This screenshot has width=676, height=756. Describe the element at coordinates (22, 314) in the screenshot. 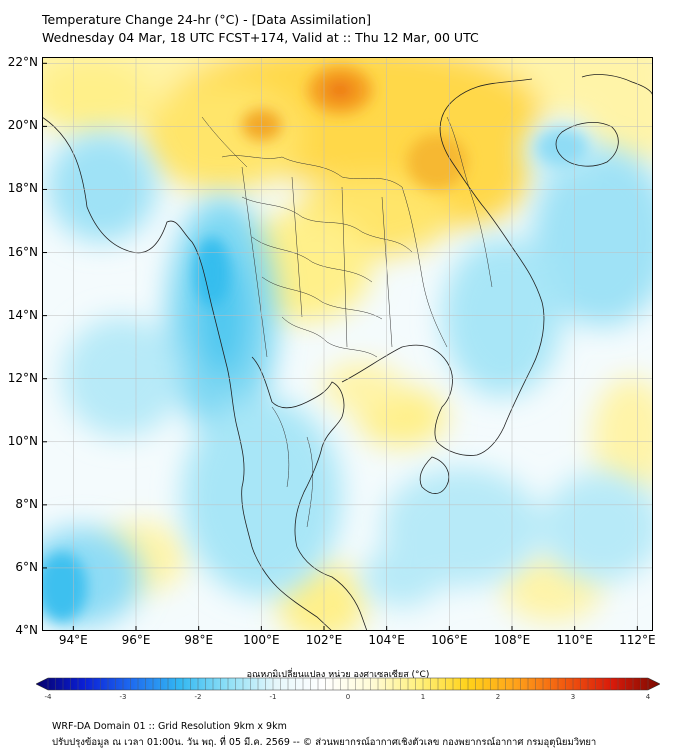

I see `latitude-label: 14°N` at that location.